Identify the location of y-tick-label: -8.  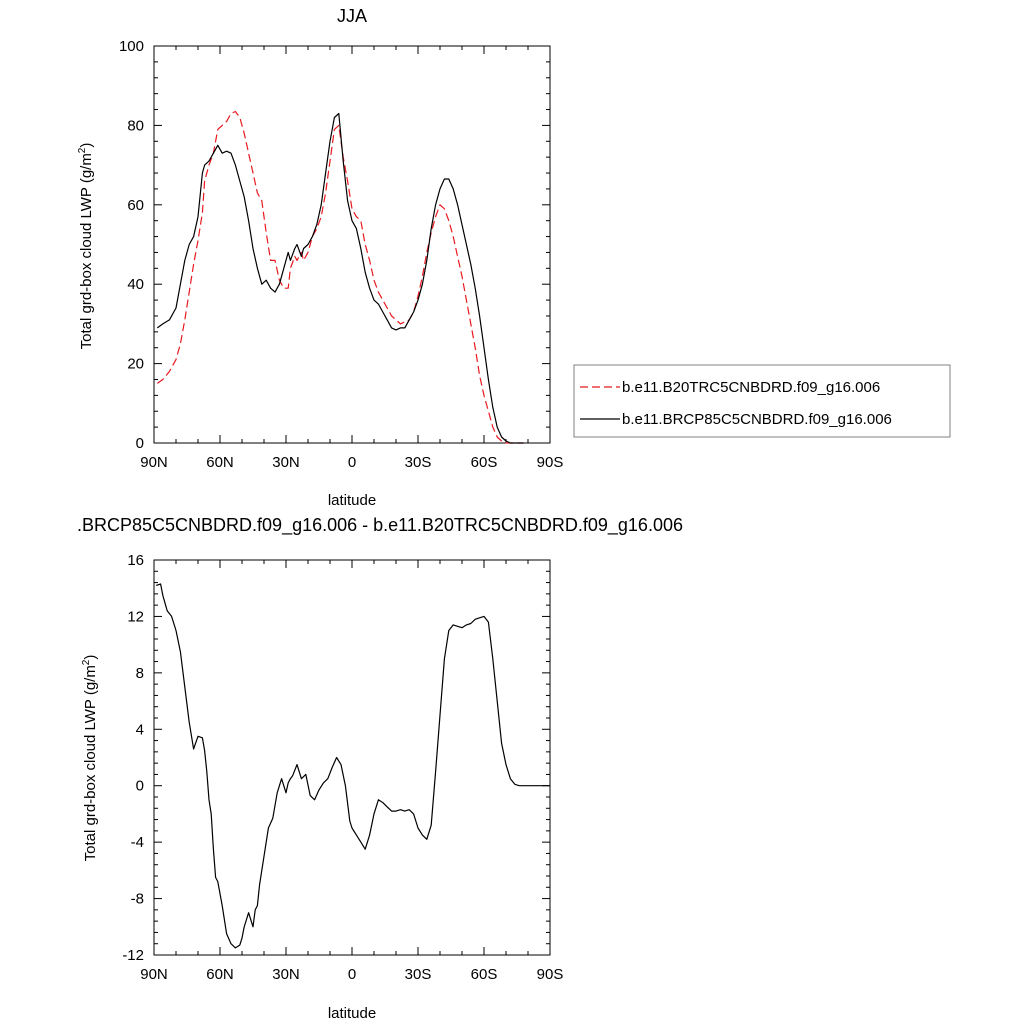
(137, 899).